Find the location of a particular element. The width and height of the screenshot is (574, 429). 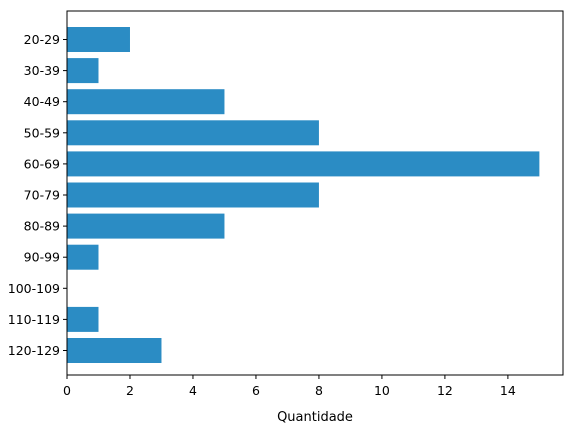

y-tick-label: 60-69 is located at coordinates (42, 163).